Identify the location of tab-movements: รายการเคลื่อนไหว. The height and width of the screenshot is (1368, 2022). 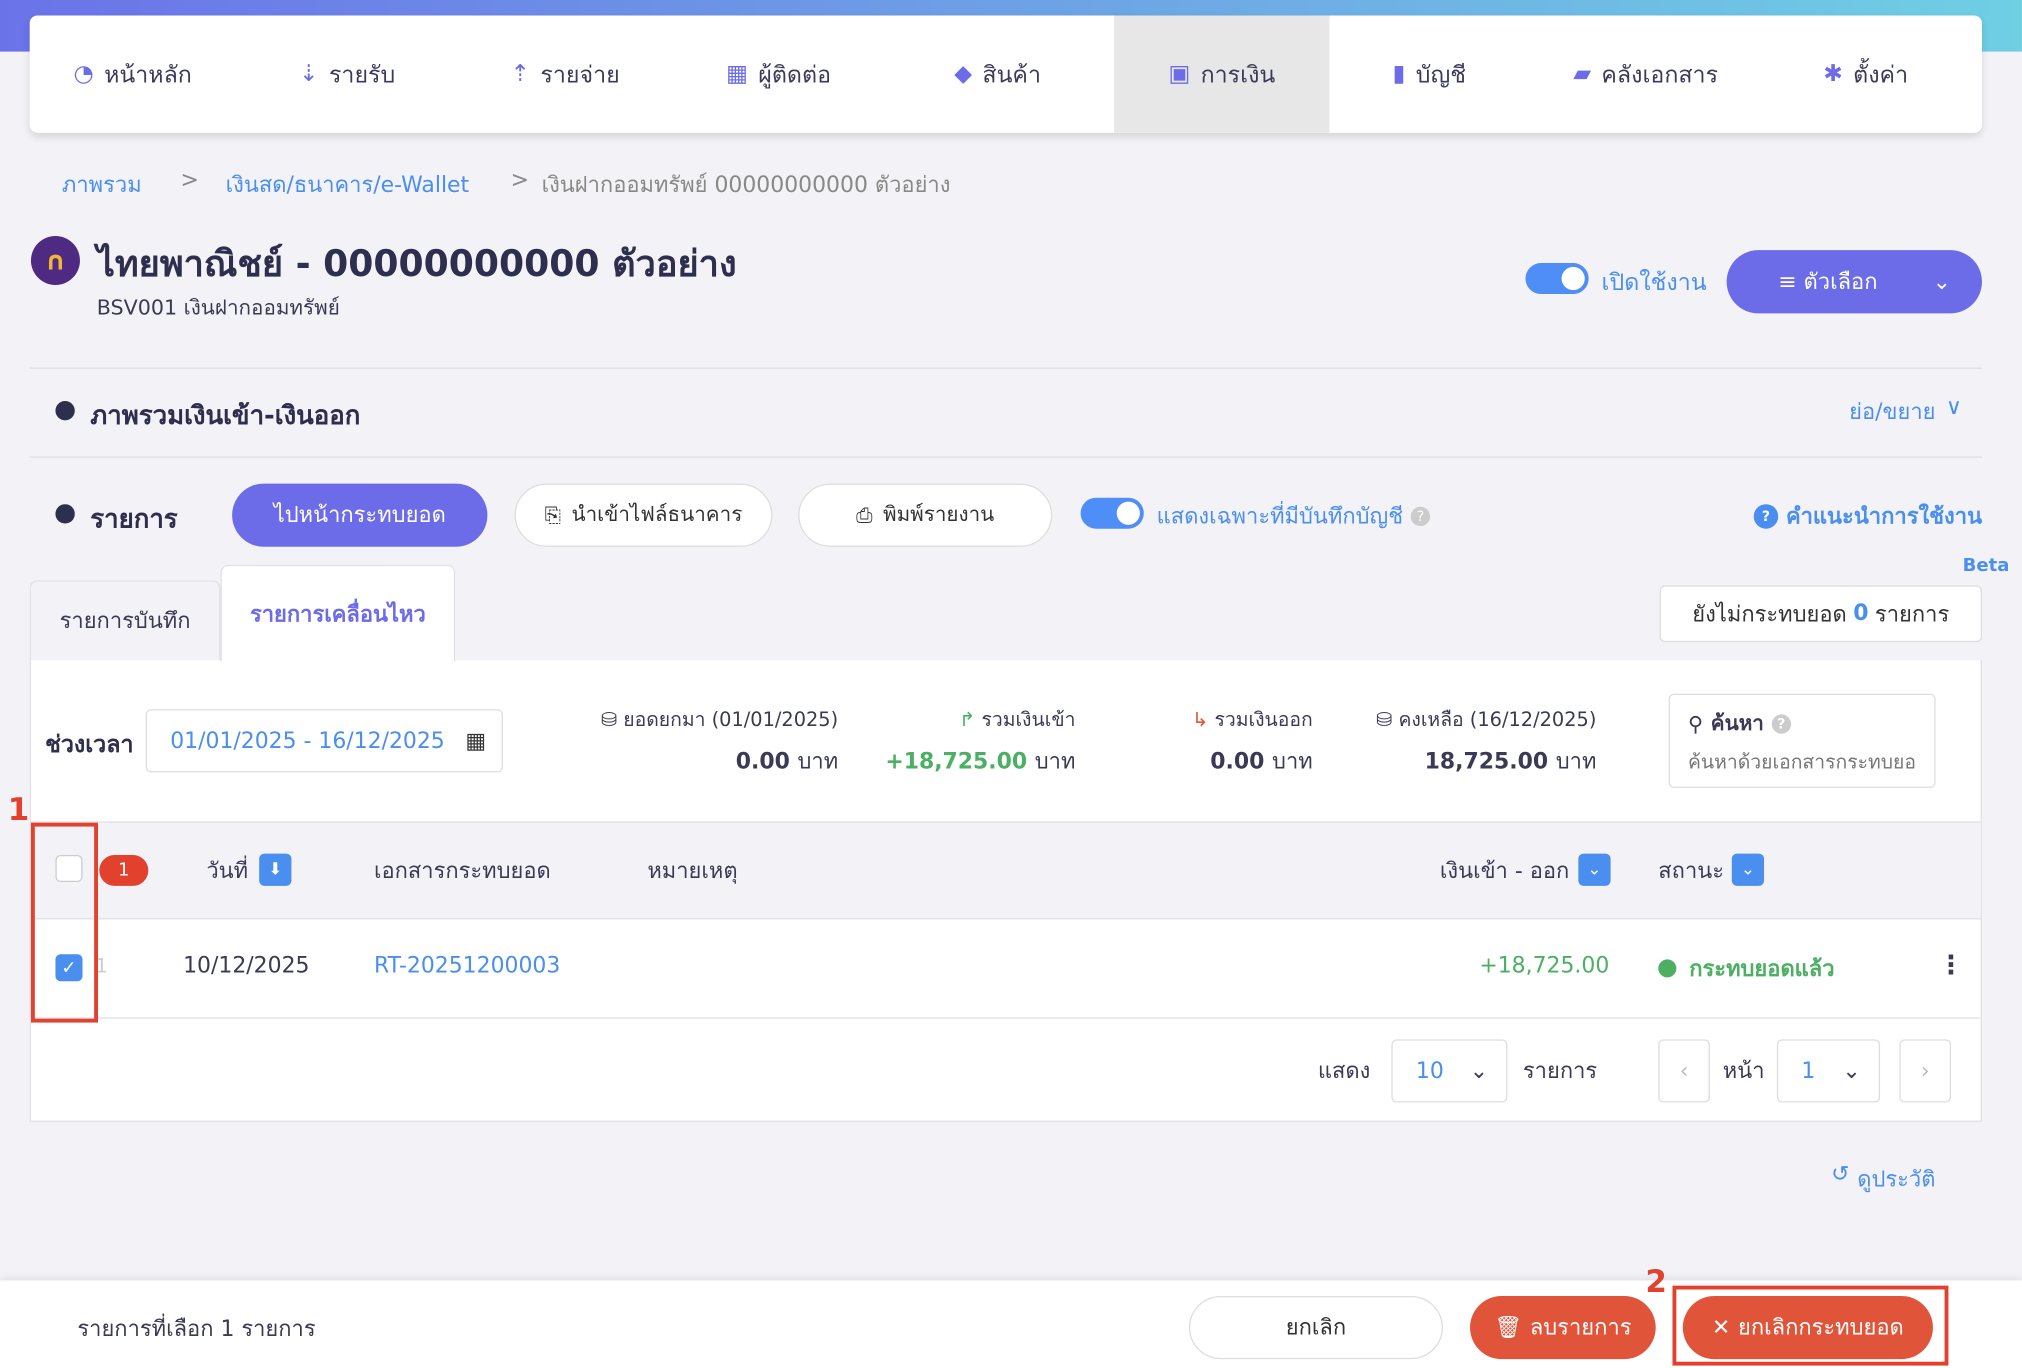
(338, 613).